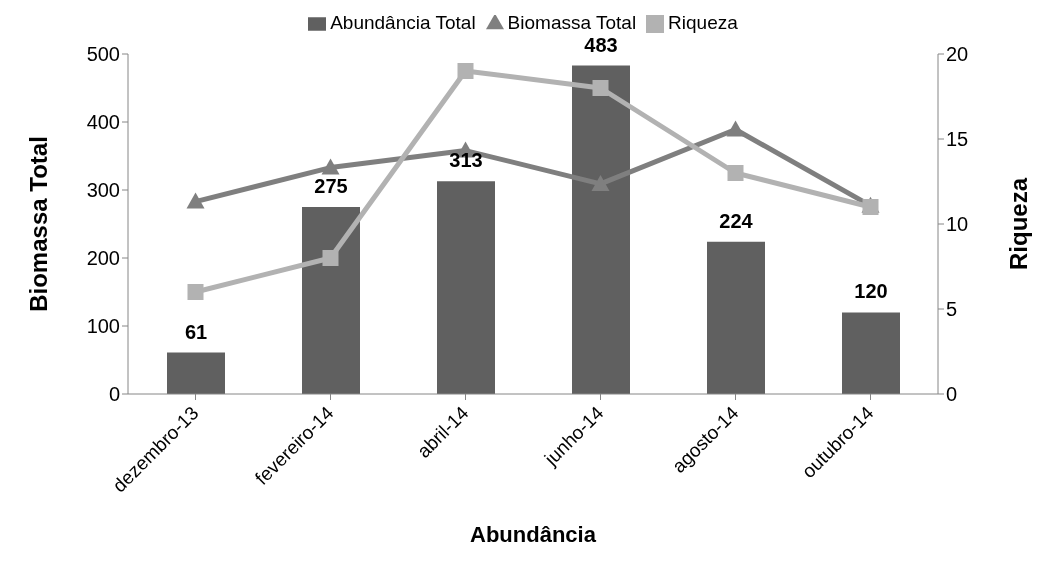 Image resolution: width=1059 pixels, height=564 pixels. I want to click on legend-label: Riqueza, so click(703, 22).